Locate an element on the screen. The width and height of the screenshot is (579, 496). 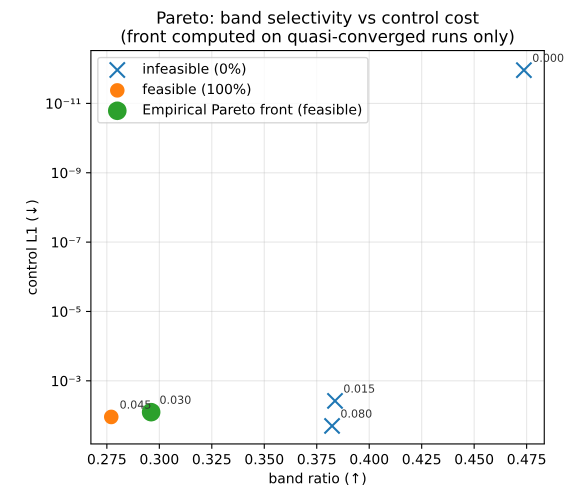
chart-title: Pareto: band selectivity vs control cost (front computed on quasi-converged runs only) is located at coordinates (318, 28).